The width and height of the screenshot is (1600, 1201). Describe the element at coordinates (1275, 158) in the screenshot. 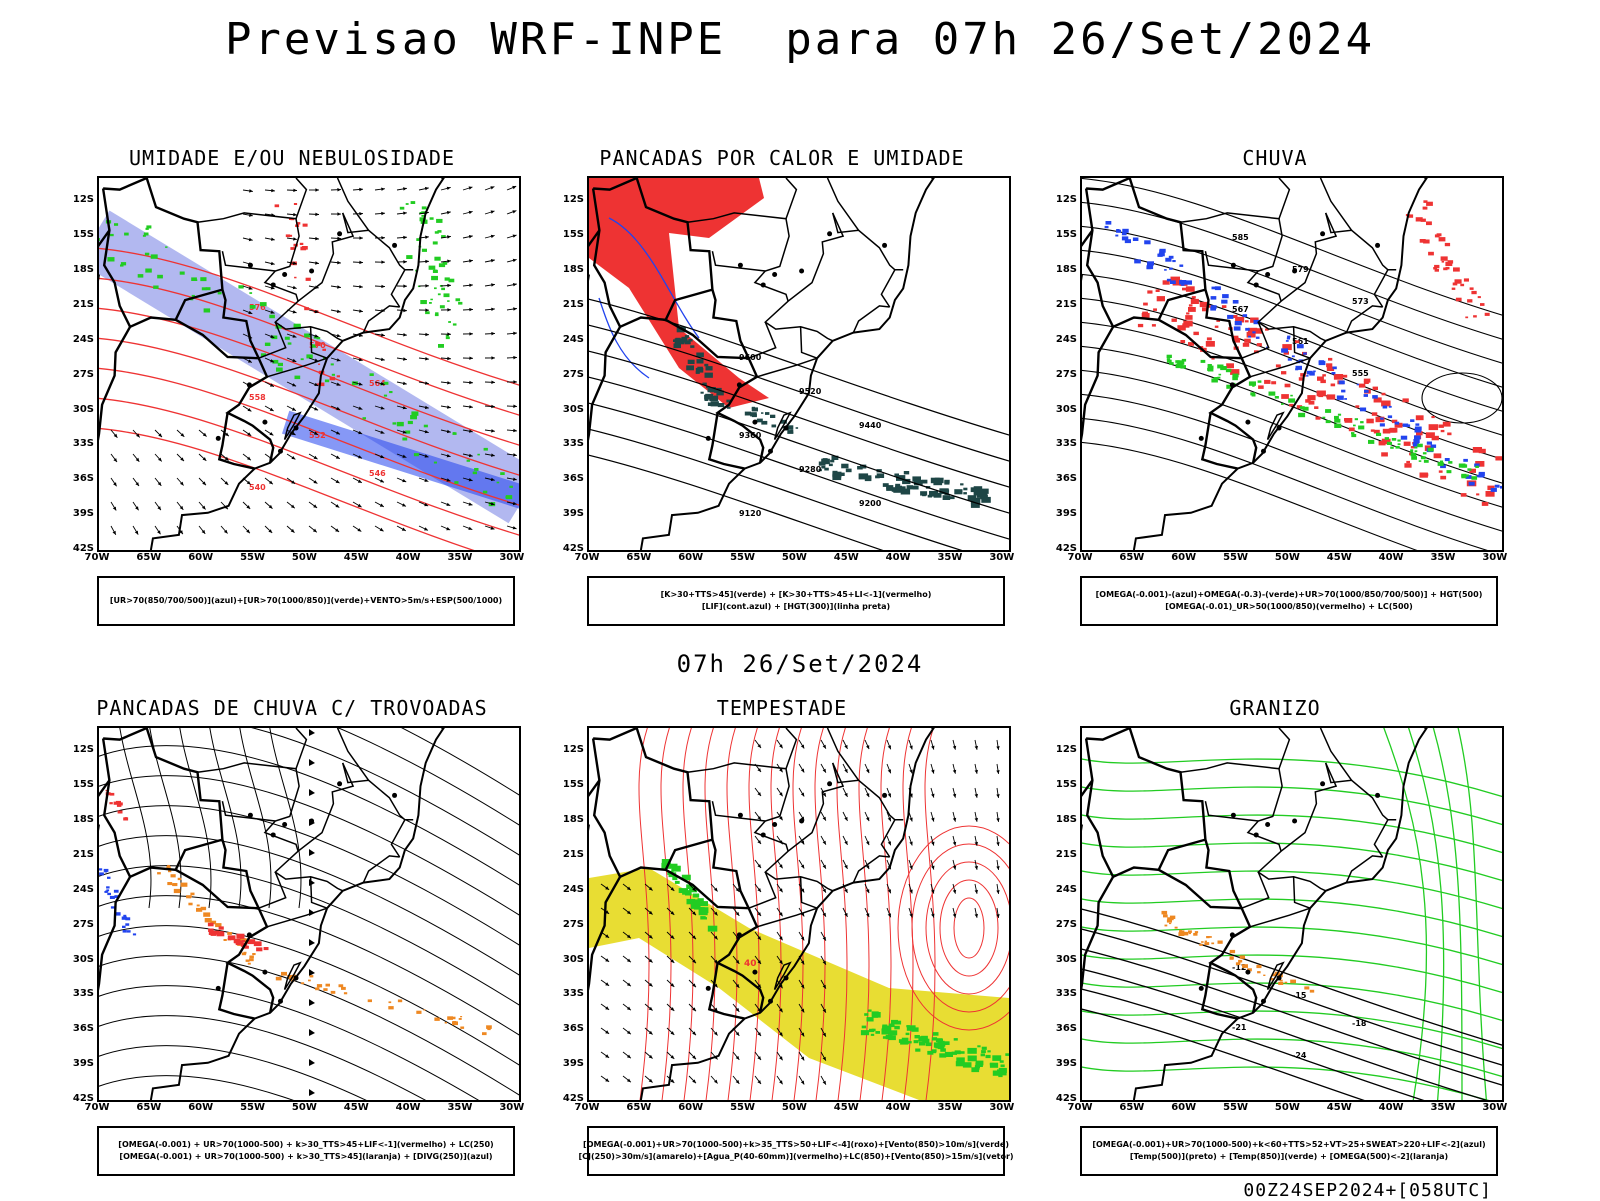

I see `panel-title: CHUVA` at that location.